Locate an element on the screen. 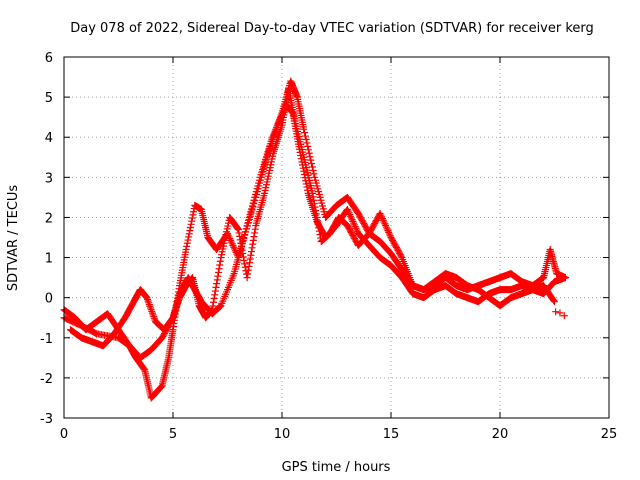 Image resolution: width=640 pixels, height=480 pixels. y-tick-label: -1 is located at coordinates (46, 339).